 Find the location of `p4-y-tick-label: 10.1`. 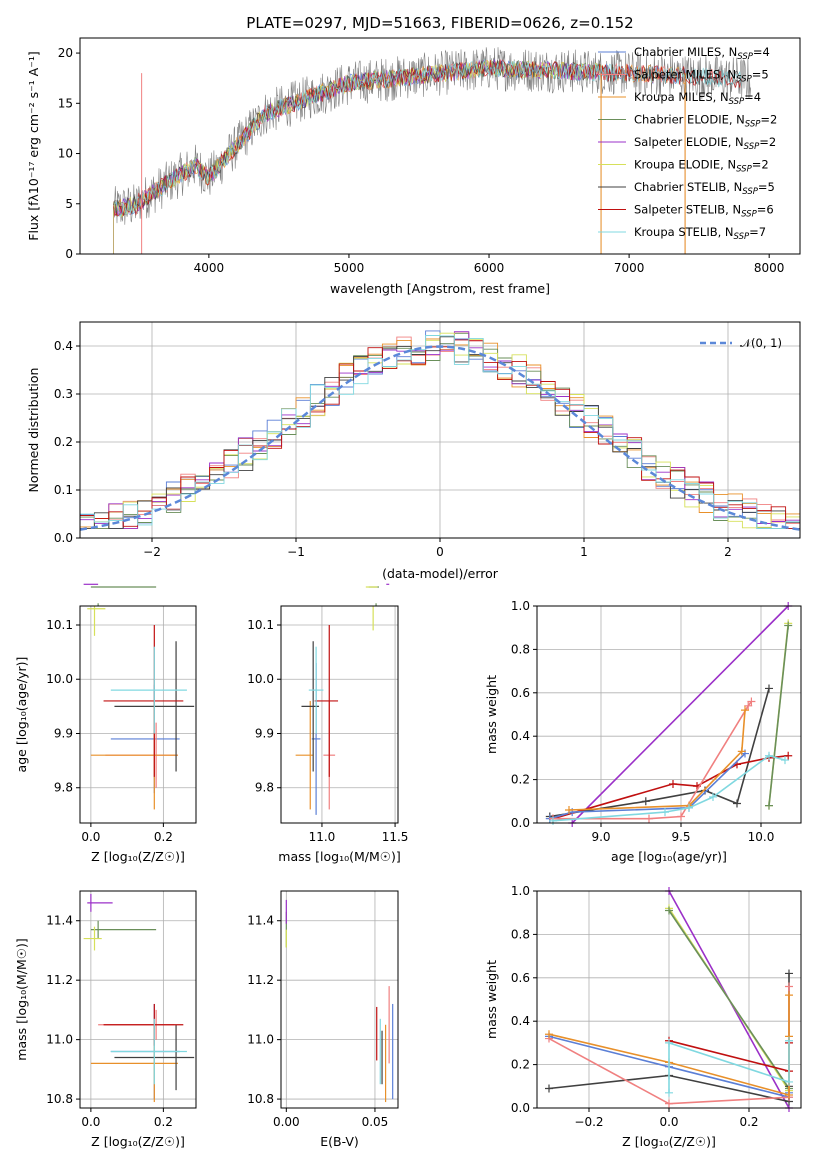

p4-y-tick-label: 10.1 is located at coordinates (260, 625).